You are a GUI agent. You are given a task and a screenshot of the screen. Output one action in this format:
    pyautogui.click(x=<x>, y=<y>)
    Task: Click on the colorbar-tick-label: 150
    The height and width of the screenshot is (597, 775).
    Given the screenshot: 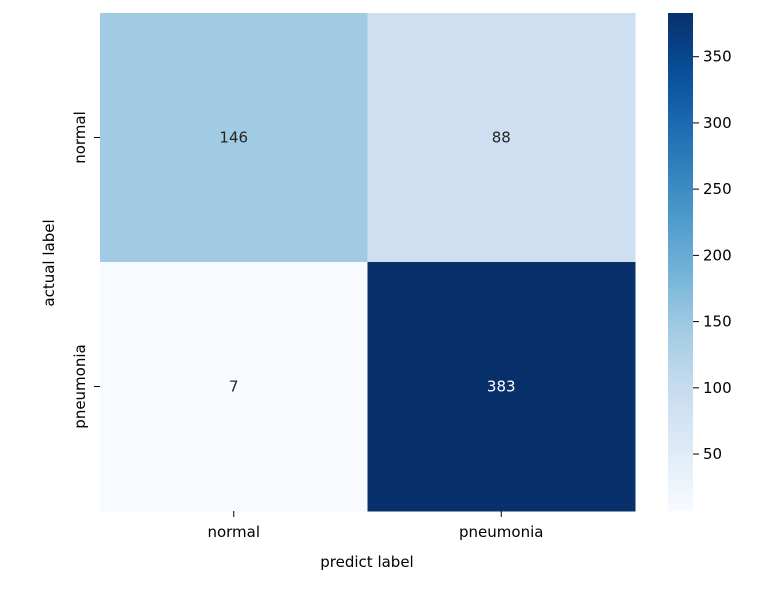 What is the action you would take?
    pyautogui.click(x=717, y=322)
    